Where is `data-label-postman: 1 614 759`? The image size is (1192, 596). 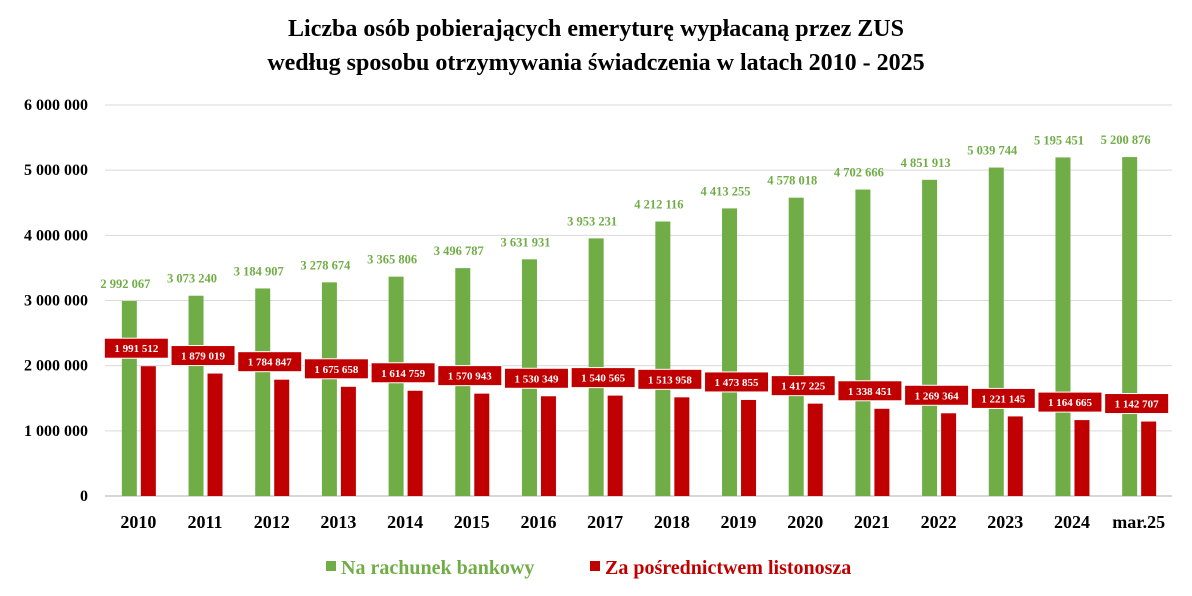 data-label-postman: 1 614 759 is located at coordinates (403, 374).